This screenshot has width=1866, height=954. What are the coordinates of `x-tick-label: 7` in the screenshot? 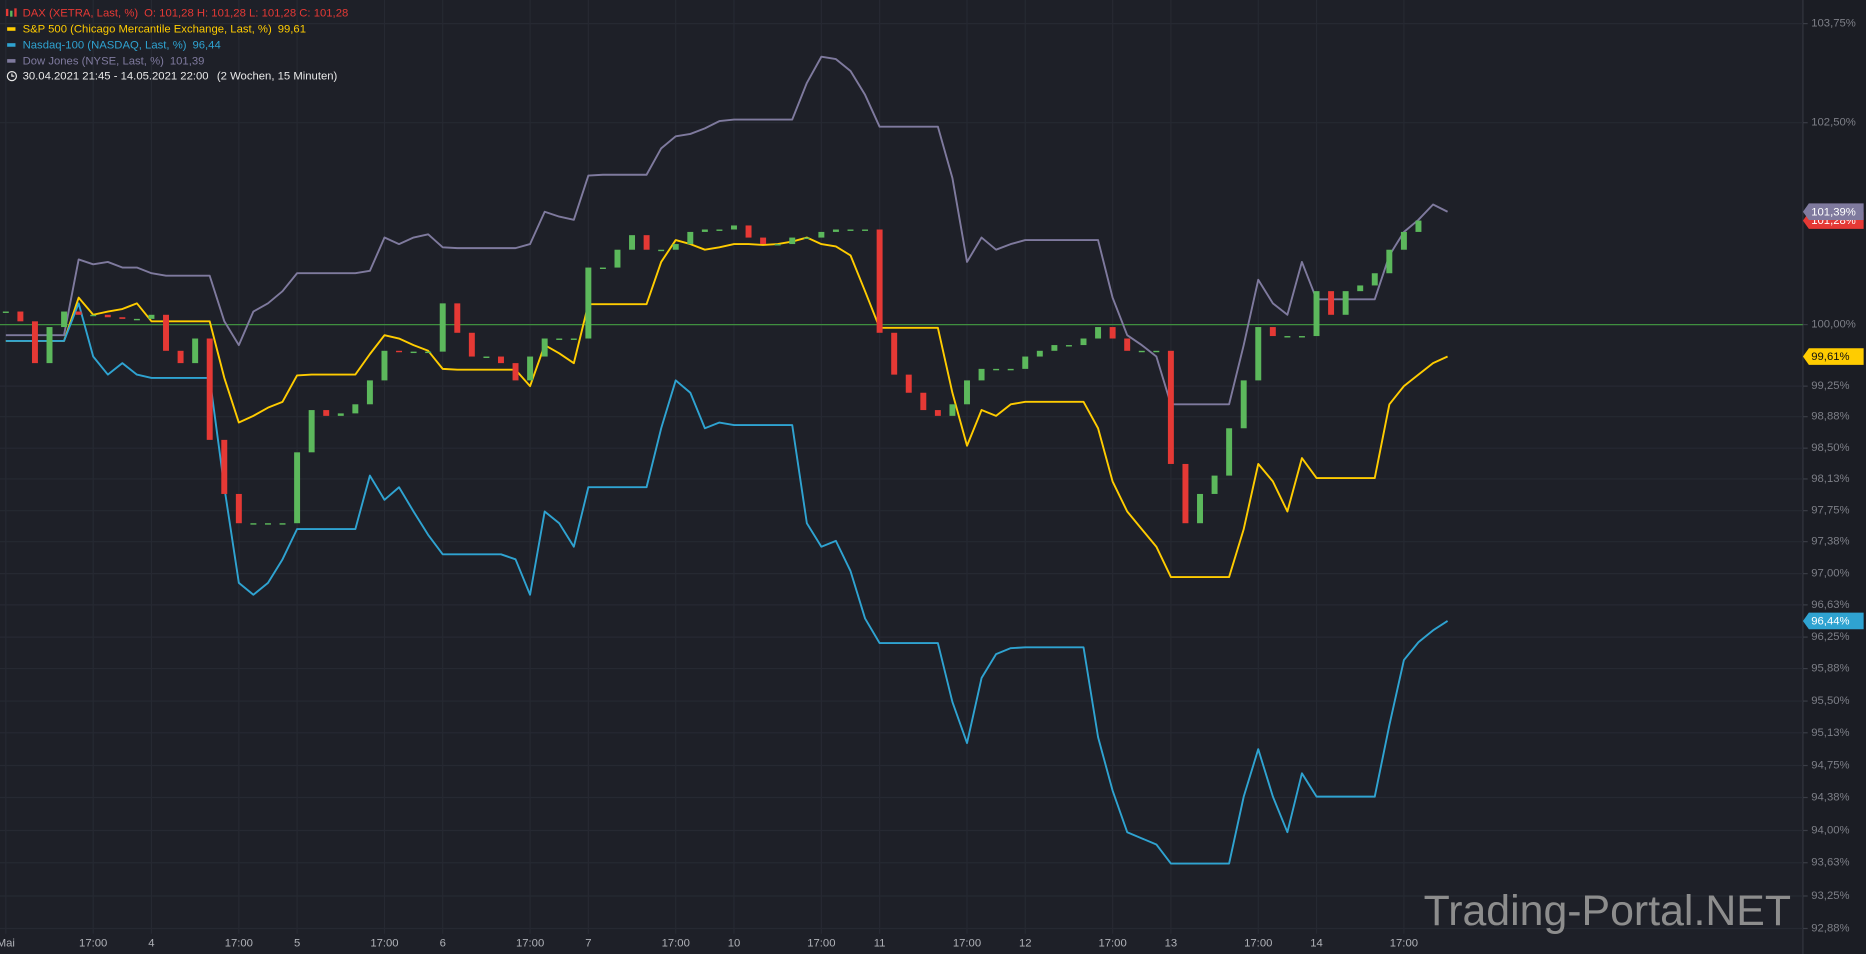 It's located at (588, 943).